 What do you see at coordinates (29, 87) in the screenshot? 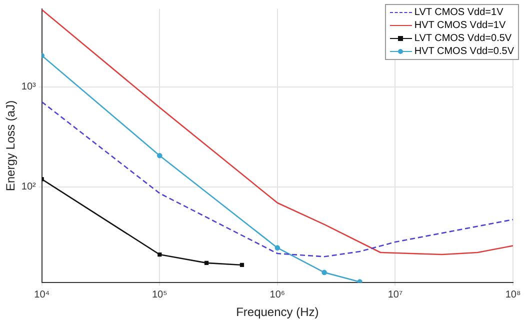
I see `y-tick-label: 10³` at bounding box center [29, 87].